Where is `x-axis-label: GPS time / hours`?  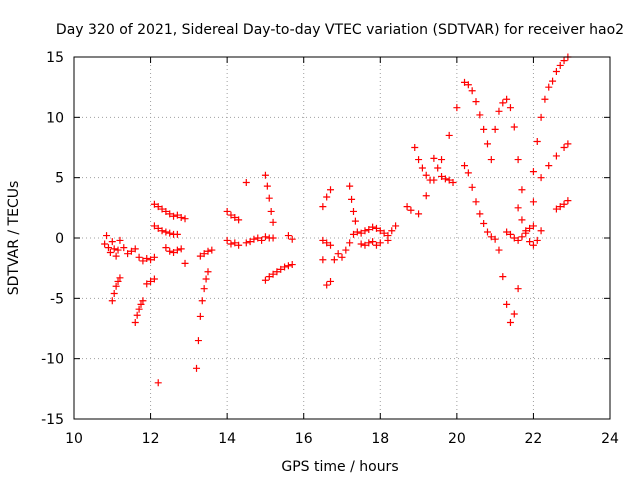 x-axis-label: GPS time / hours is located at coordinates (339, 467).